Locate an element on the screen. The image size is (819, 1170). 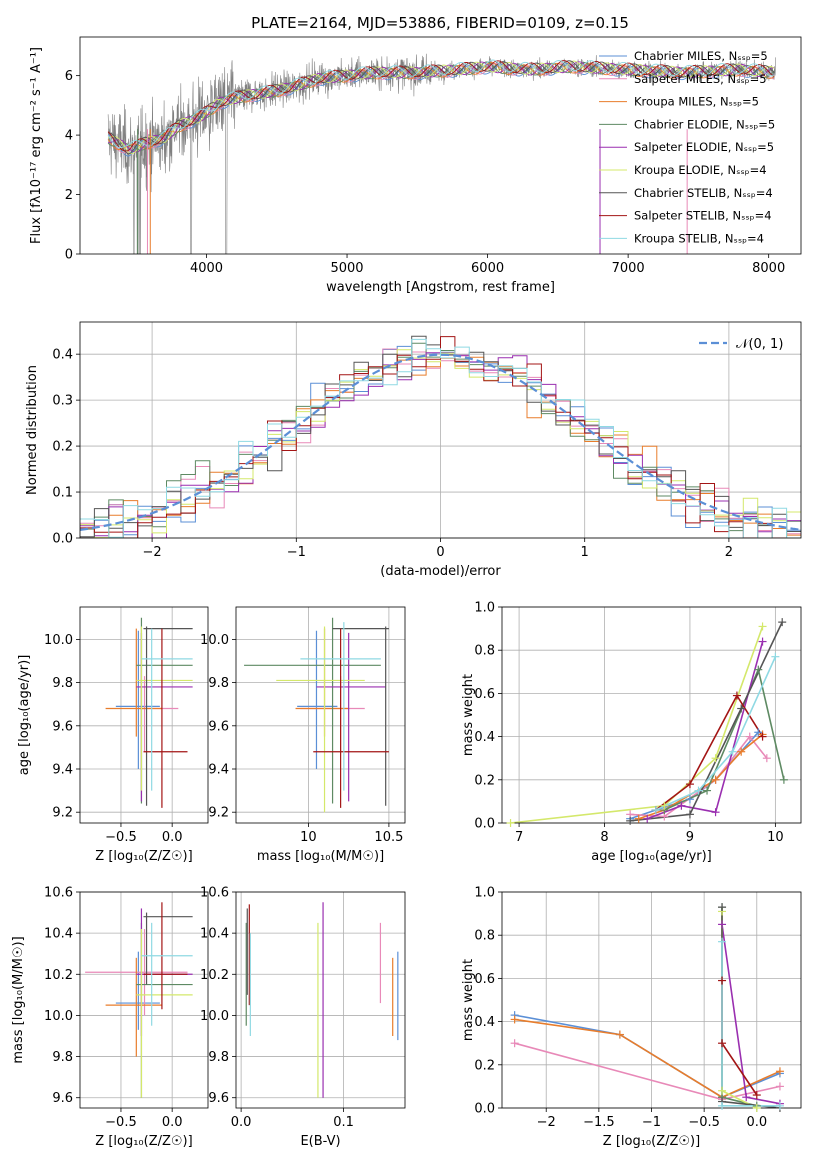
y-axis-label: mass [log₁₀(M/M☉)] is located at coordinates (18, 999).